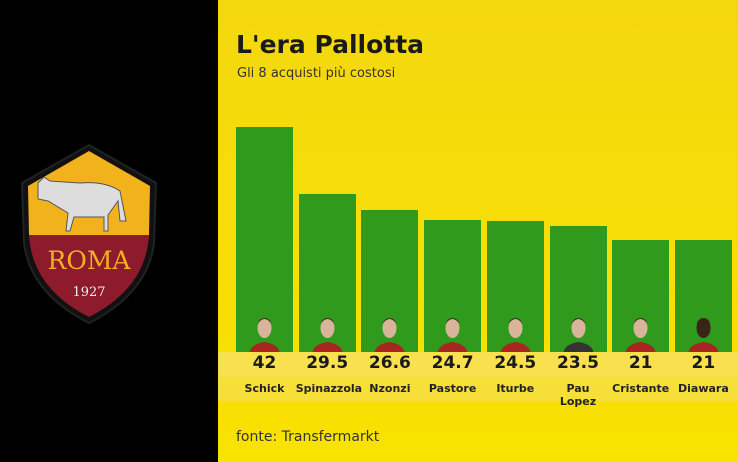 The width and height of the screenshot is (738, 462). What do you see at coordinates (316, 73) in the screenshot?
I see `chart-subtitle: Gli 8 acquisti più costosi` at bounding box center [316, 73].